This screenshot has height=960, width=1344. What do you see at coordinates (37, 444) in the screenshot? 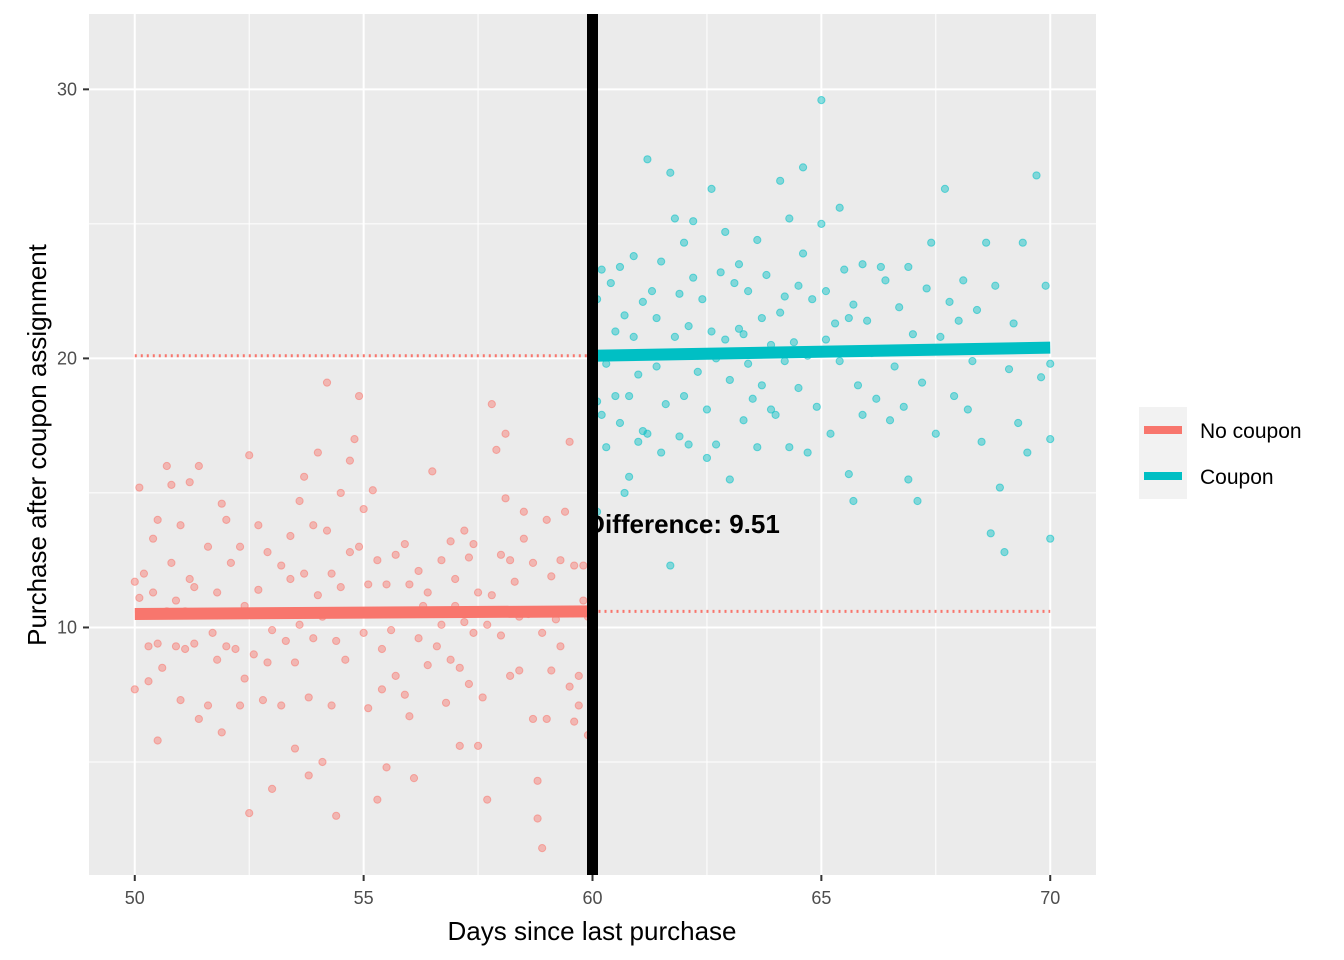
I see `y-axis-title: Purchase after coupon assignment` at bounding box center [37, 444].